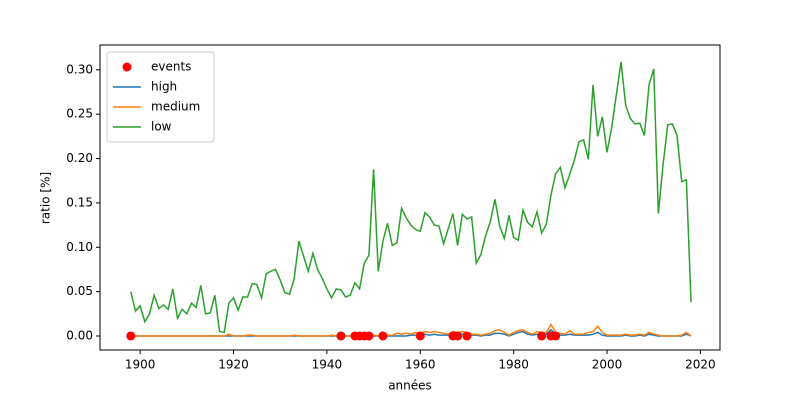 Image resolution: width=800 pixels, height=404 pixels. What do you see at coordinates (420, 365) in the screenshot?
I see `x-tick-label: 1960` at bounding box center [420, 365].